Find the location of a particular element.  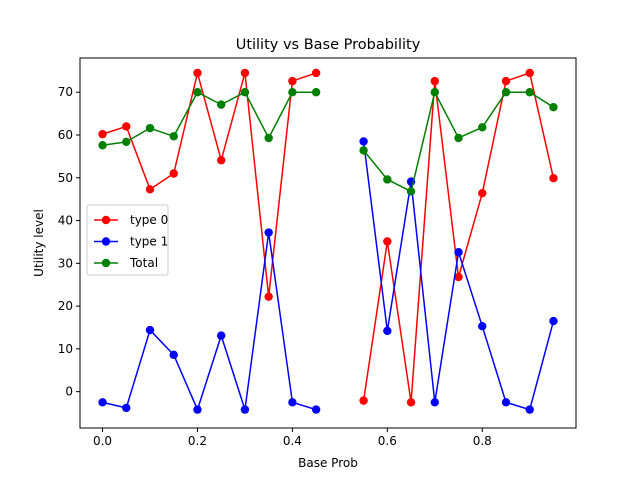

x-ticks: 0.0 0.2 0.4 0.6 0.8 is located at coordinates (292, 438).